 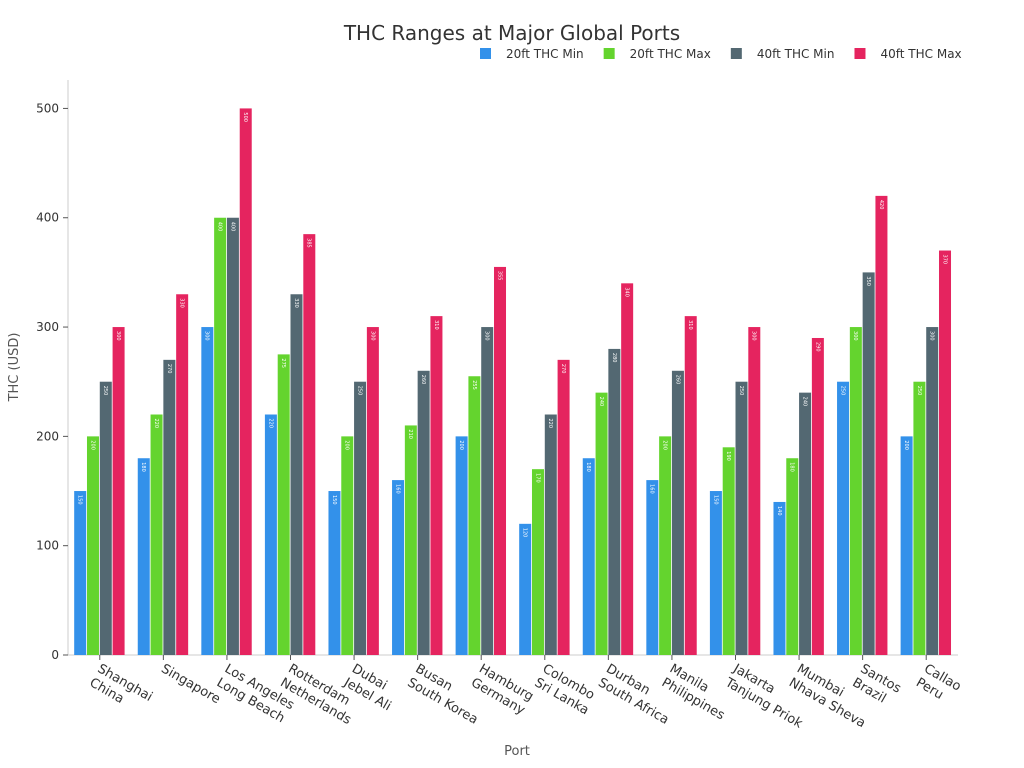 I want to click on x-tick-label: HamburgGermany, so click(x=502, y=689).